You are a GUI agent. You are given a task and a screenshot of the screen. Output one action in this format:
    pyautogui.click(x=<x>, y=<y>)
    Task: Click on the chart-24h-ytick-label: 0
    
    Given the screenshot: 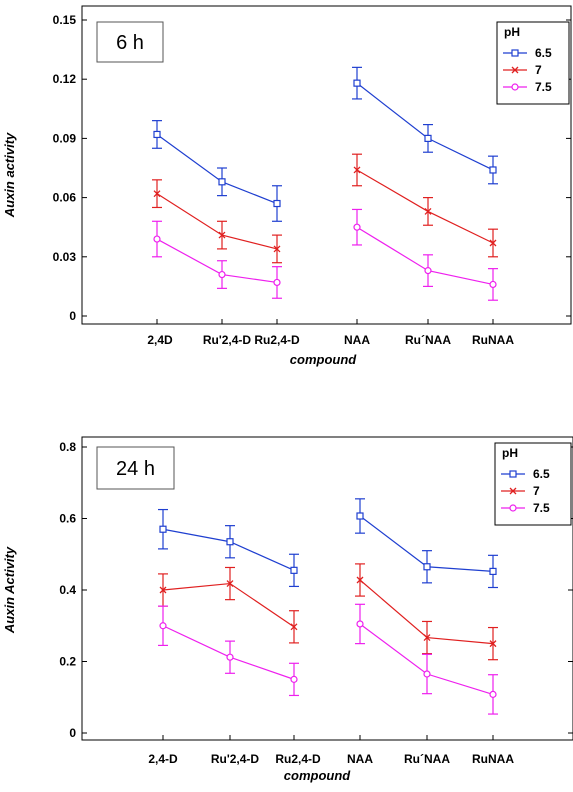 What is the action you would take?
    pyautogui.click(x=72, y=733)
    